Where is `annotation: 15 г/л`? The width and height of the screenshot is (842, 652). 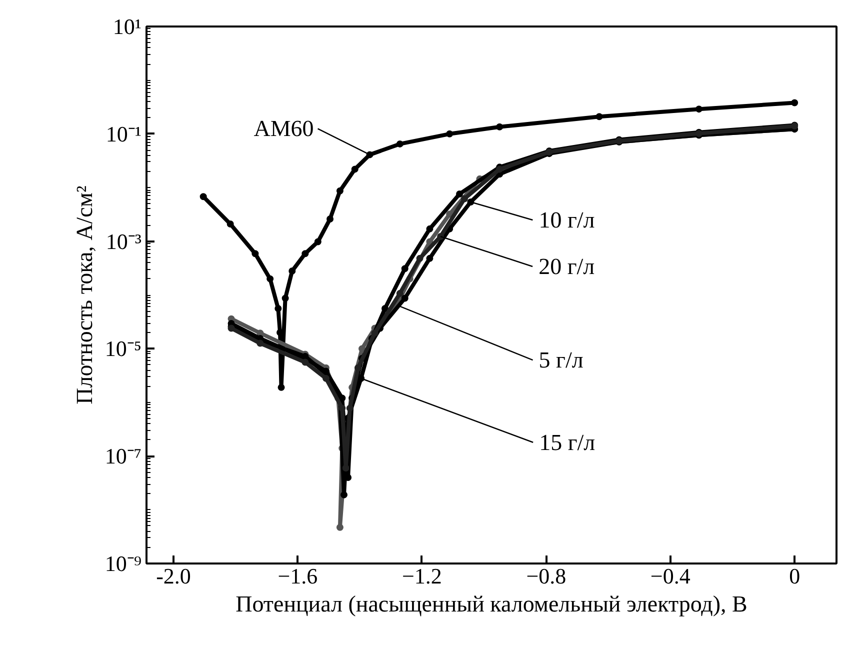
annotation: 15 г/л is located at coordinates (567, 442).